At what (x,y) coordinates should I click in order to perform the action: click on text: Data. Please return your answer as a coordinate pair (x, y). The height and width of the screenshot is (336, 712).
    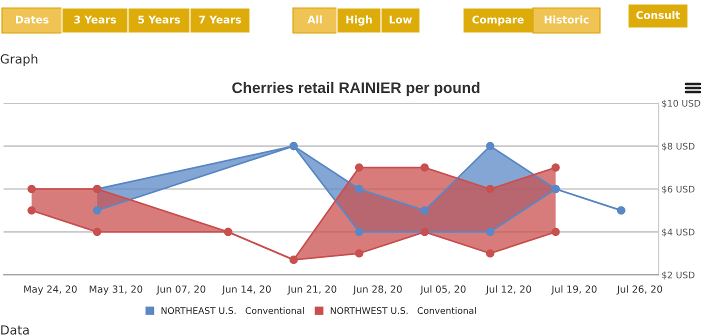
    Looking at the image, I should click on (15, 330).